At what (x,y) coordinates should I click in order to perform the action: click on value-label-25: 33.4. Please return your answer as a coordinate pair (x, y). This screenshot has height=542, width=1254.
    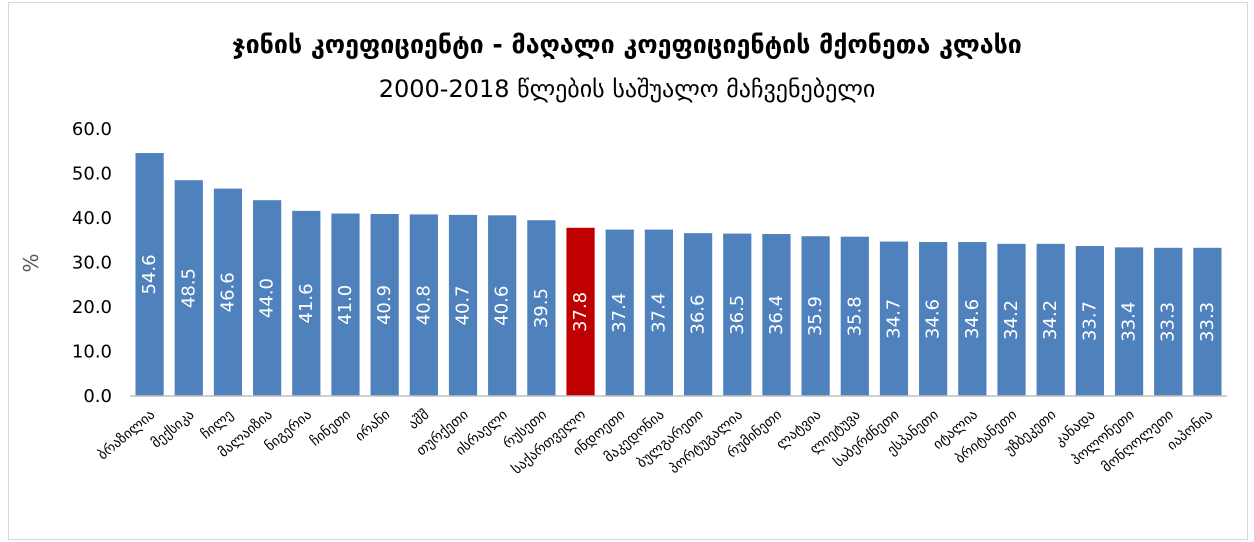
    Looking at the image, I should click on (1129, 322).